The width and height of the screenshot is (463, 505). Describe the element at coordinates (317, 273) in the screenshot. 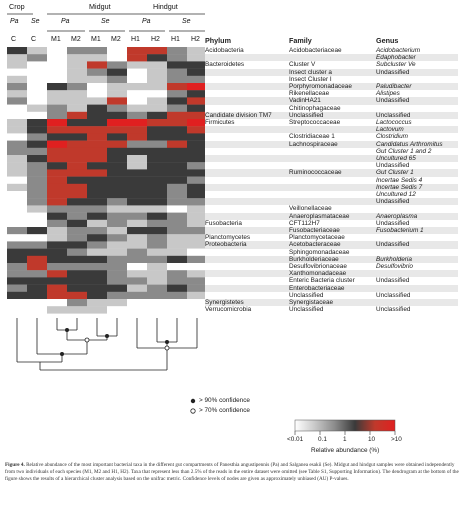

I see `family-cell: Xanthomonadaceae` at that location.